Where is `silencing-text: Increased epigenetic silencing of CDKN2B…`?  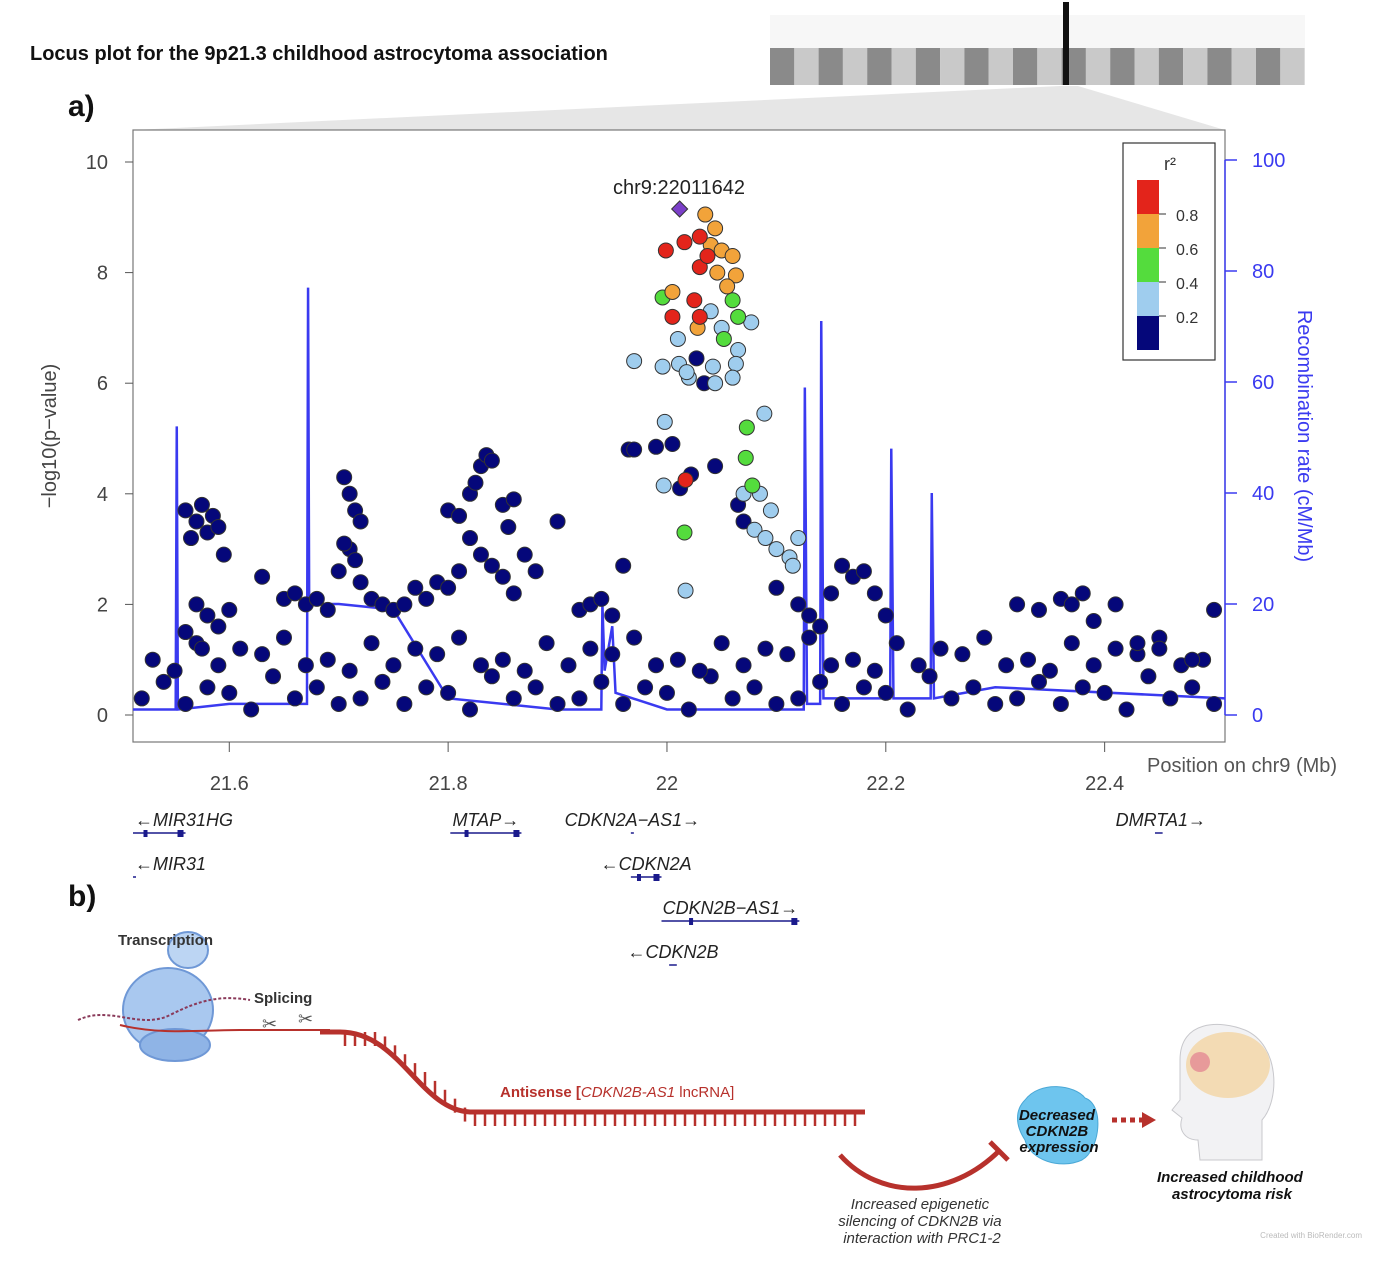
silencing-text: Increased epigenetic silencing of CDKN2B… is located at coordinates (922, 1221).